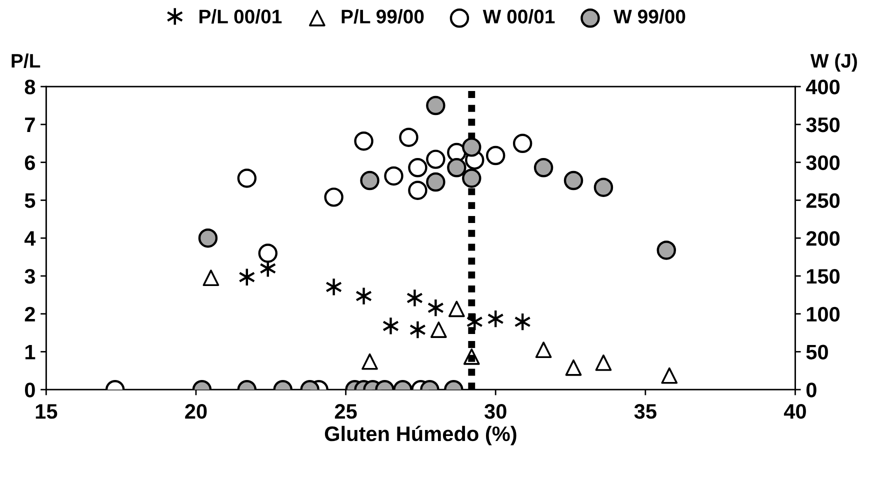 This screenshot has width=871, height=481. I want to click on legend-label: P/L 99/00, so click(383, 16).